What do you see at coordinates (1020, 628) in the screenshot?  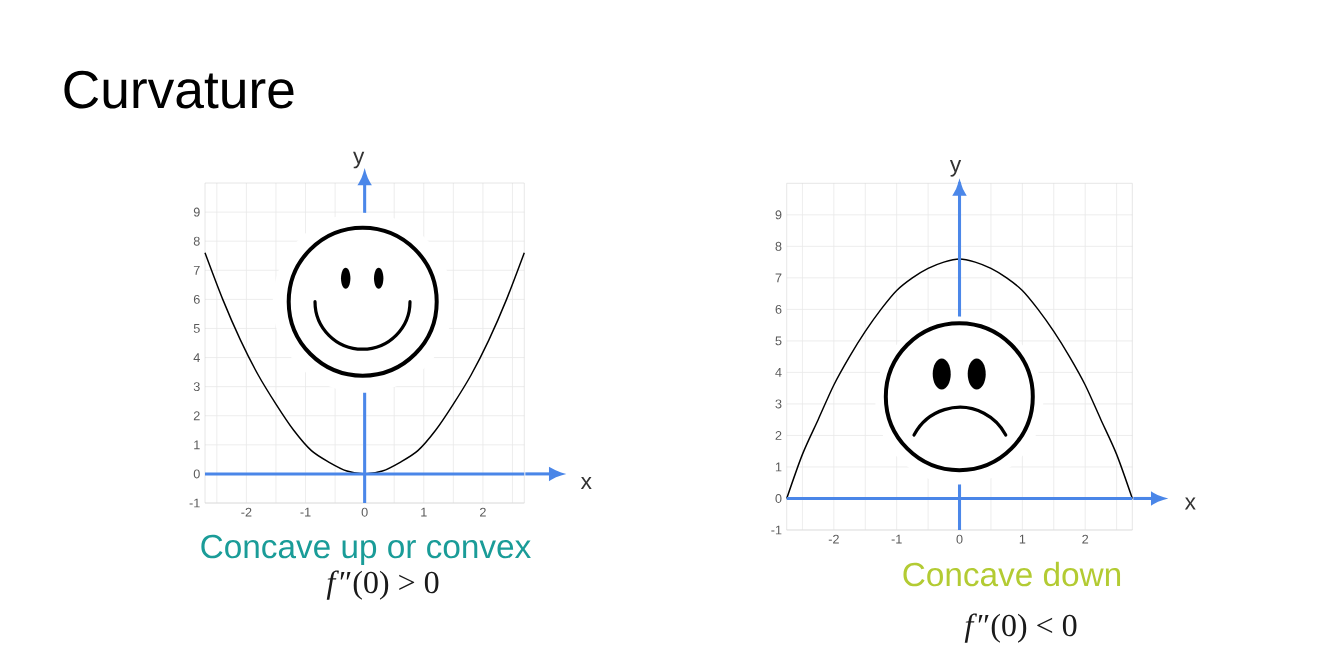 I see `text: f″(0) < 0` at bounding box center [1020, 628].